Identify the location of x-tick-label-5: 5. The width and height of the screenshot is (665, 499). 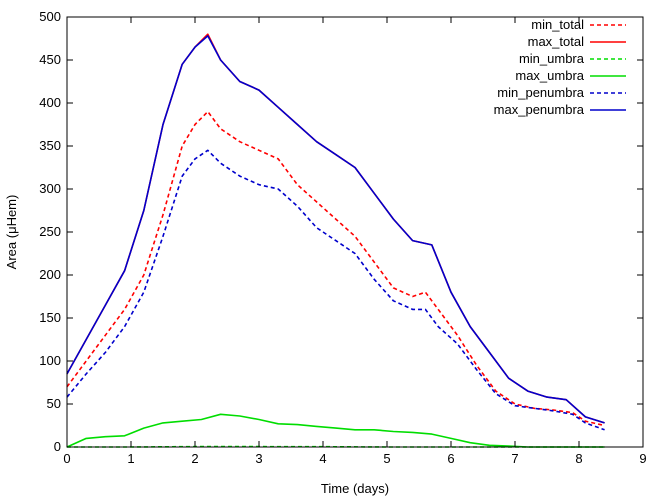
(386, 458).